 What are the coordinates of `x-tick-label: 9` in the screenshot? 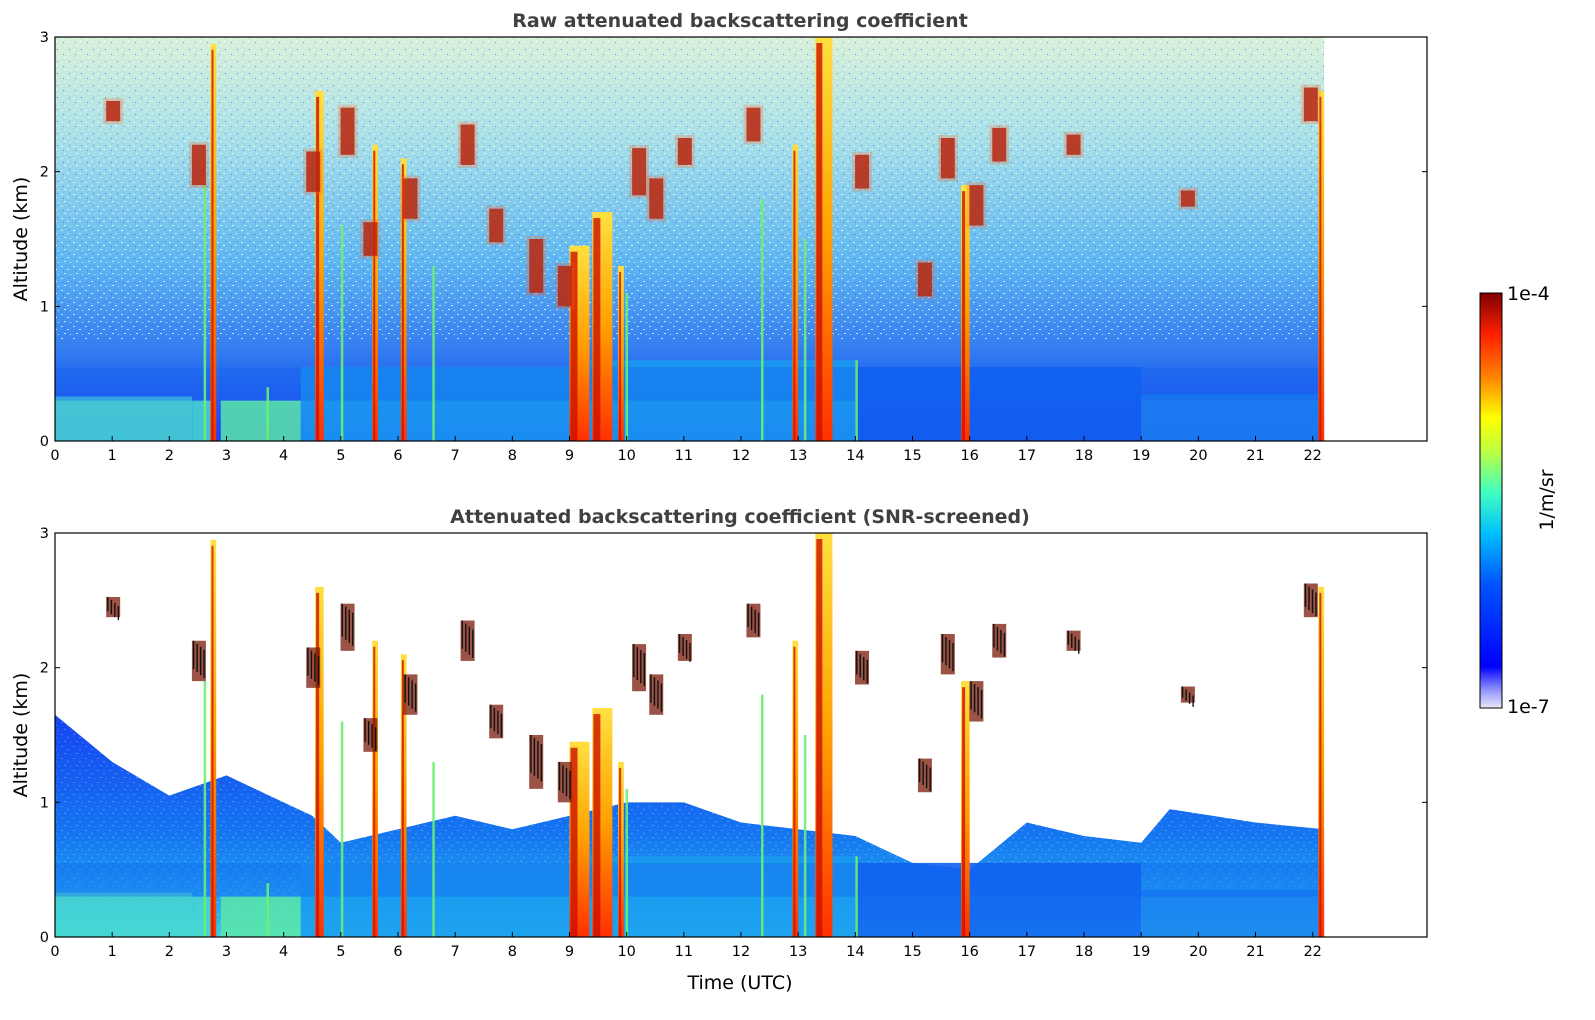 It's located at (569, 952).